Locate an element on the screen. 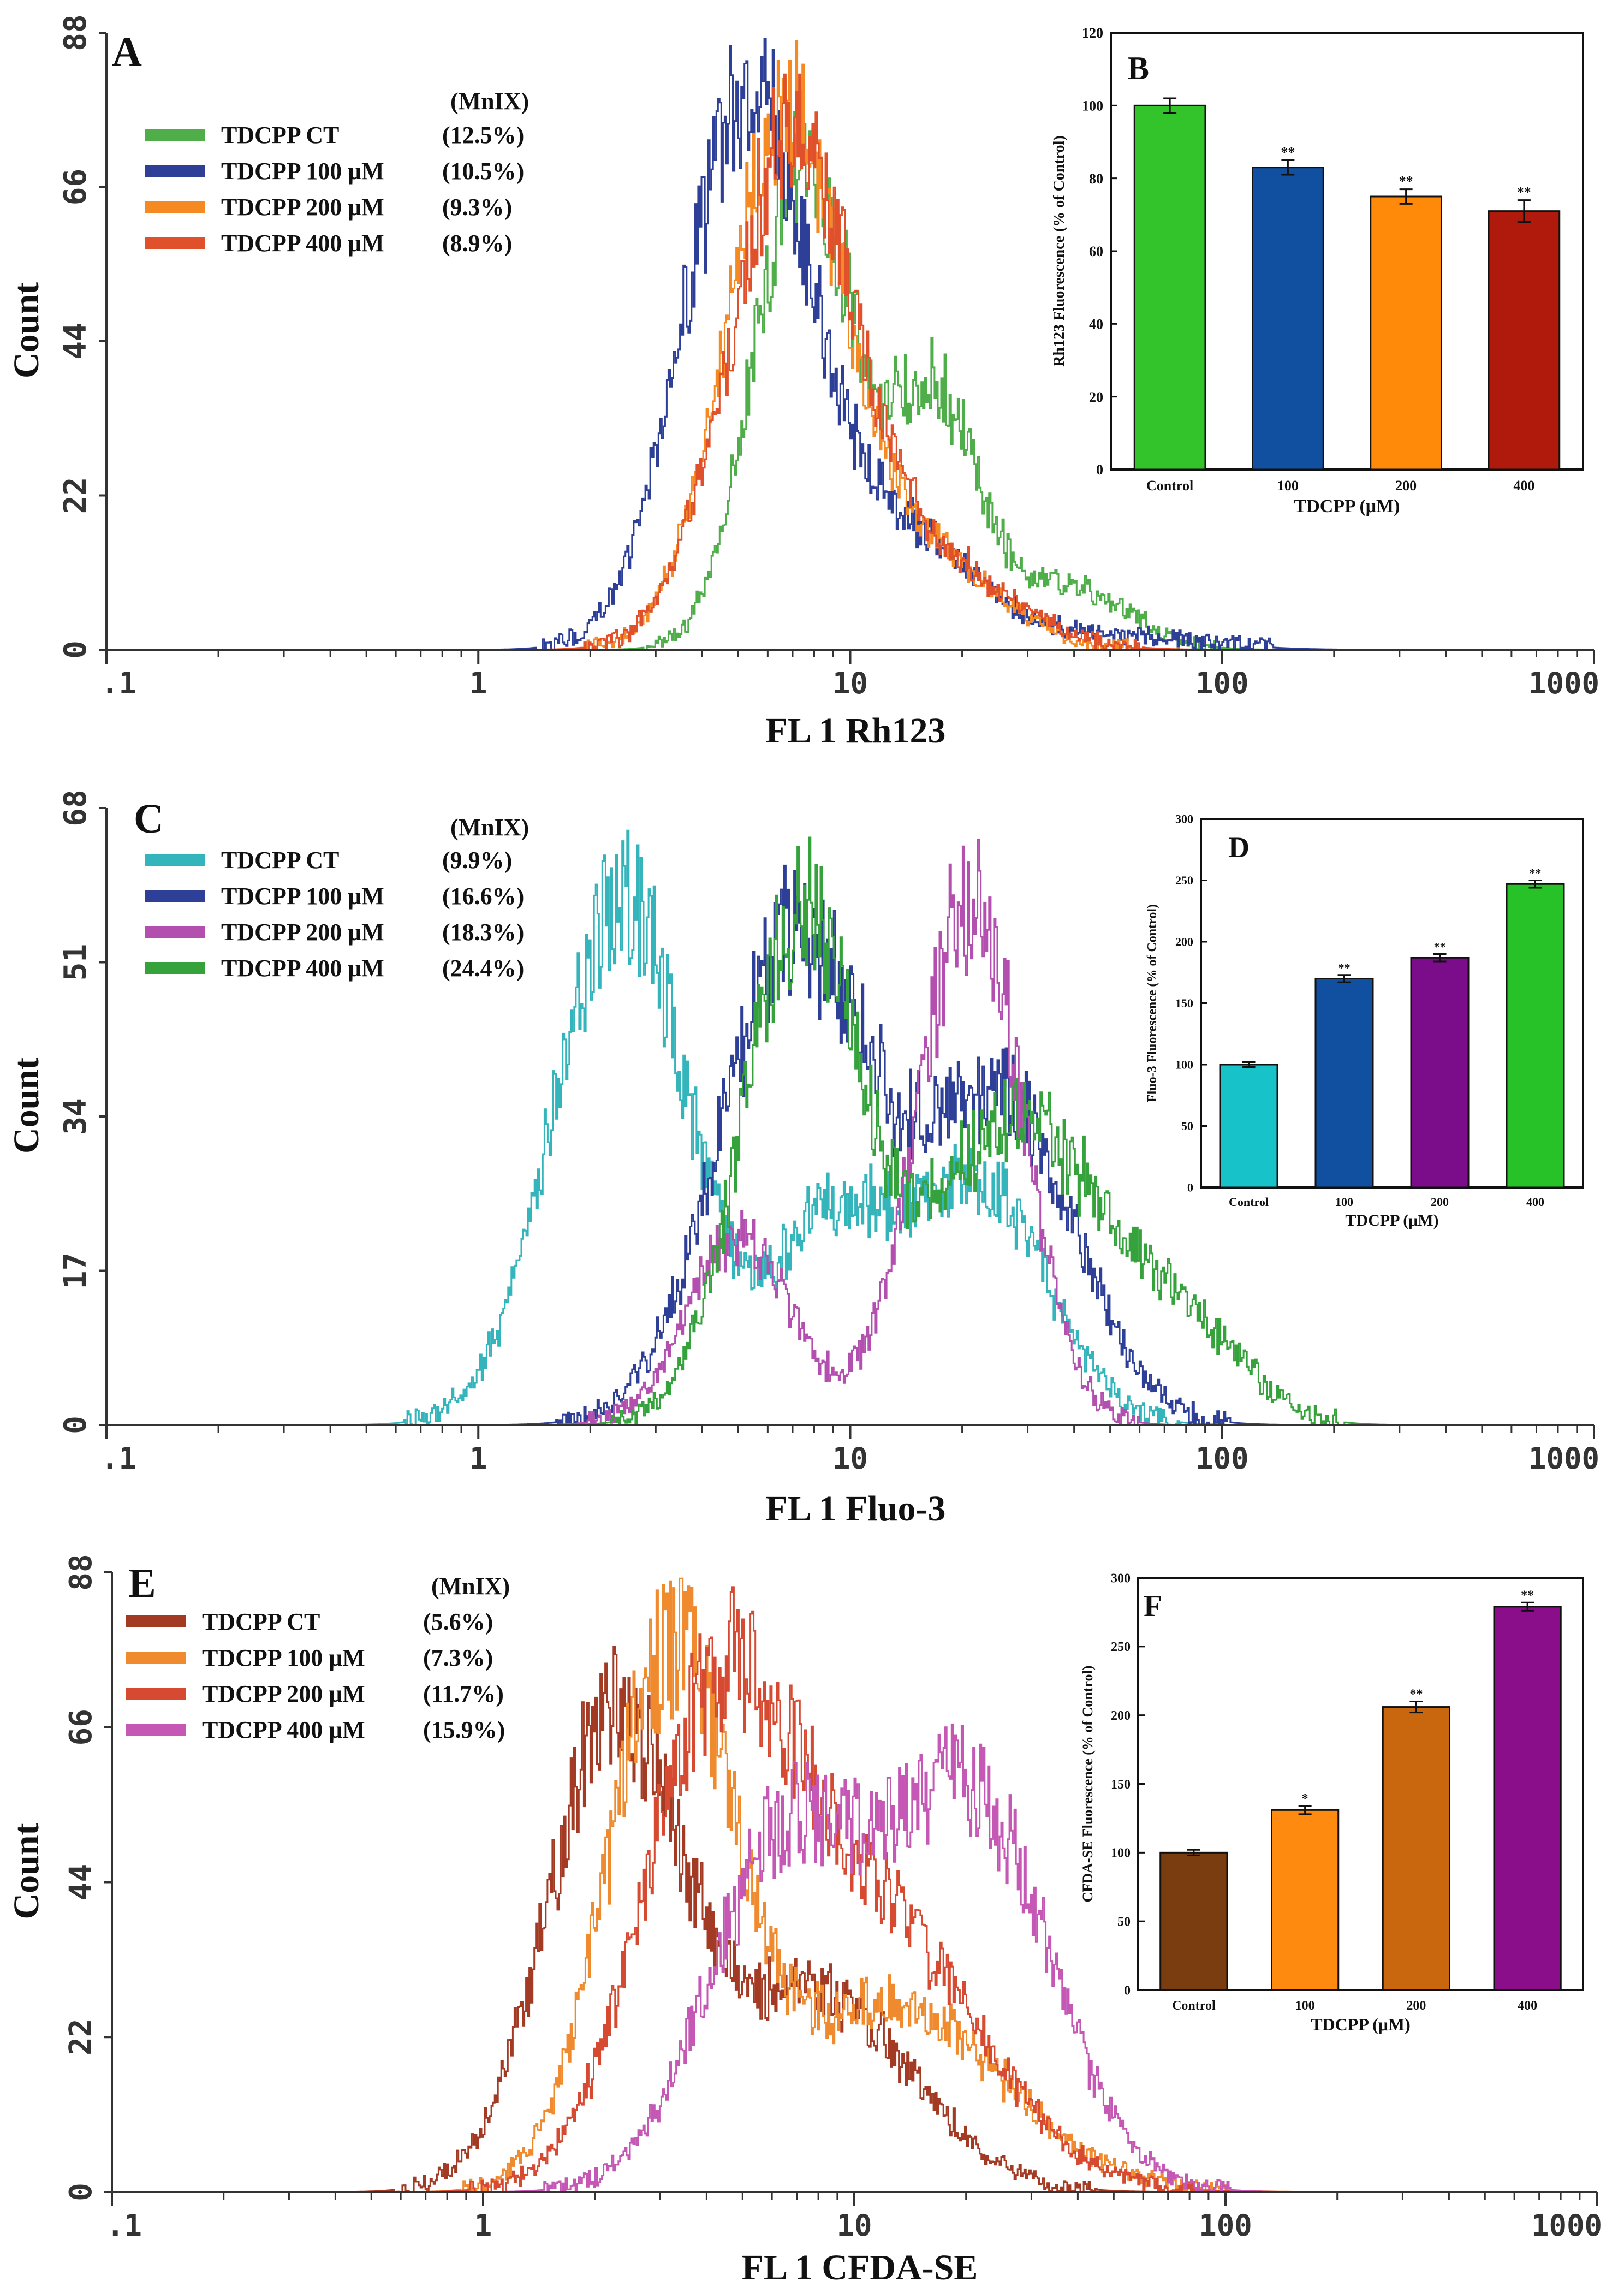  panel-label-F: F is located at coordinates (1153, 1606).